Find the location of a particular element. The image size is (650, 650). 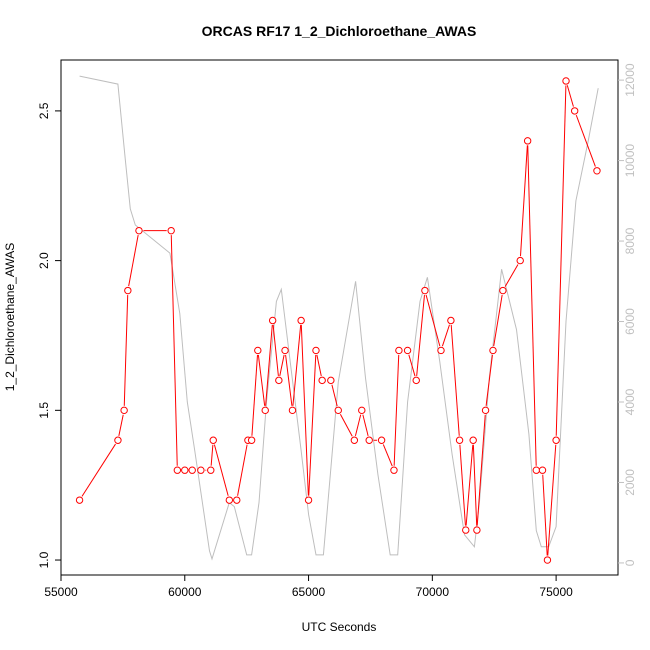

y2-tick-label: 2000 is located at coordinates (630, 482).